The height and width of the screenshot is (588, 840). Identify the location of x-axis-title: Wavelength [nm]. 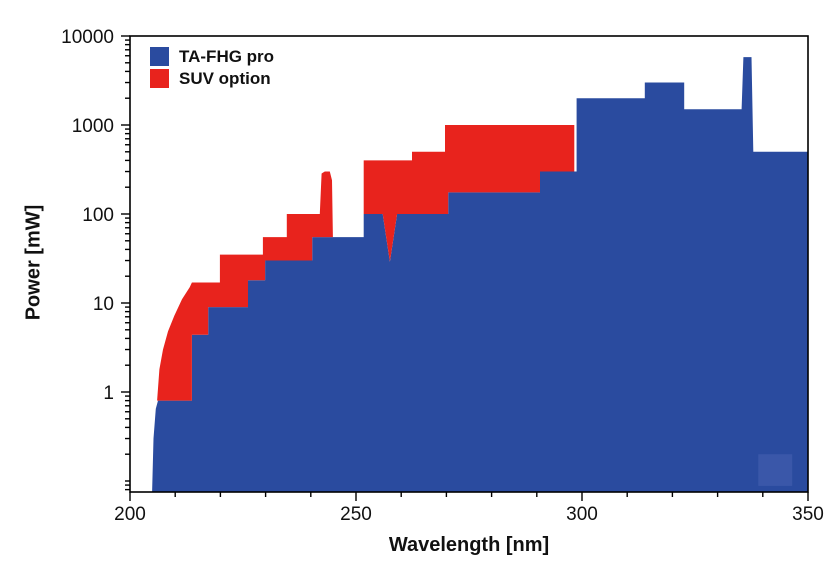
(469, 545).